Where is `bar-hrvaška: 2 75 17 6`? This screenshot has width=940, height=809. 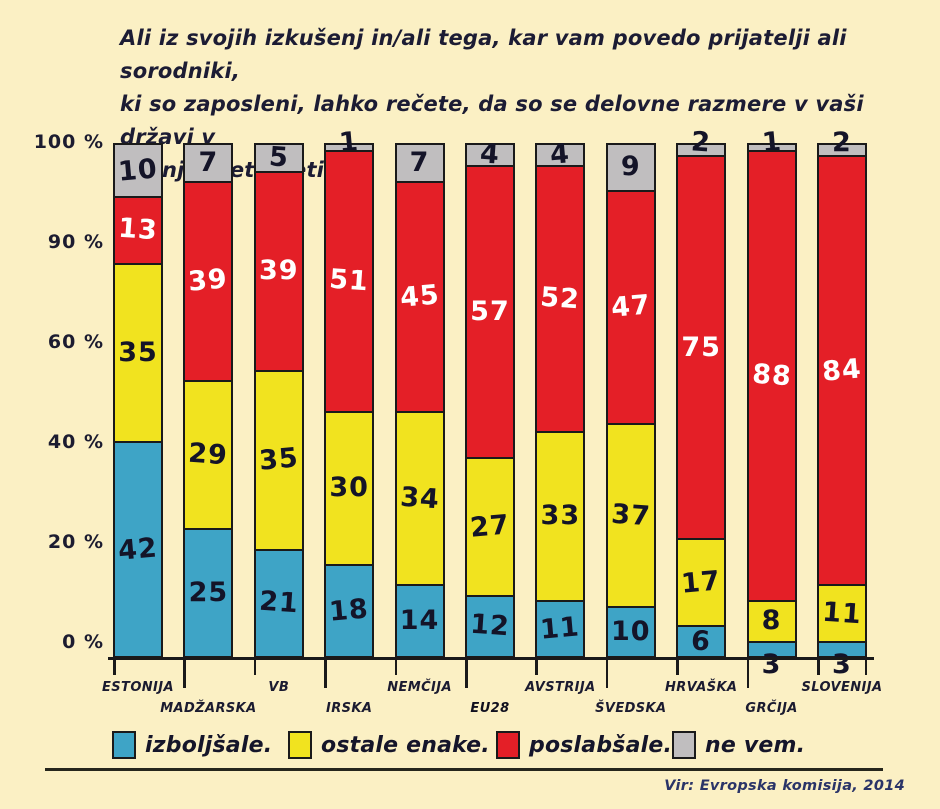
bar-hrvaška: 2 75 17 6 is located at coordinates (701, 392).